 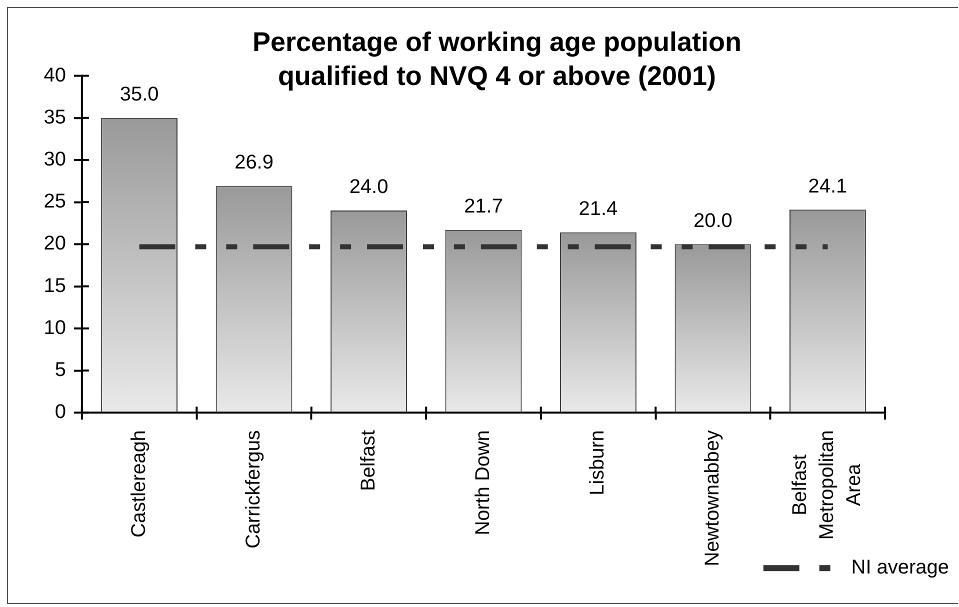 What do you see at coordinates (253, 489) in the screenshot?
I see `x-tick-label: Carrickfergus` at bounding box center [253, 489].